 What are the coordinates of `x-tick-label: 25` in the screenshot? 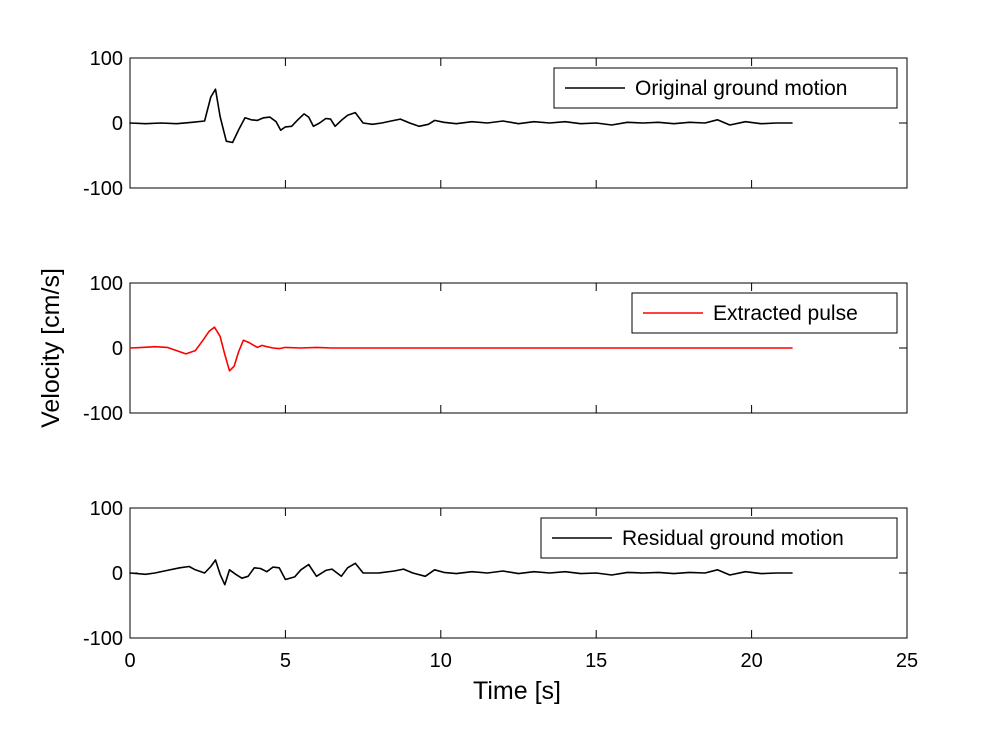 It's located at (907, 661).